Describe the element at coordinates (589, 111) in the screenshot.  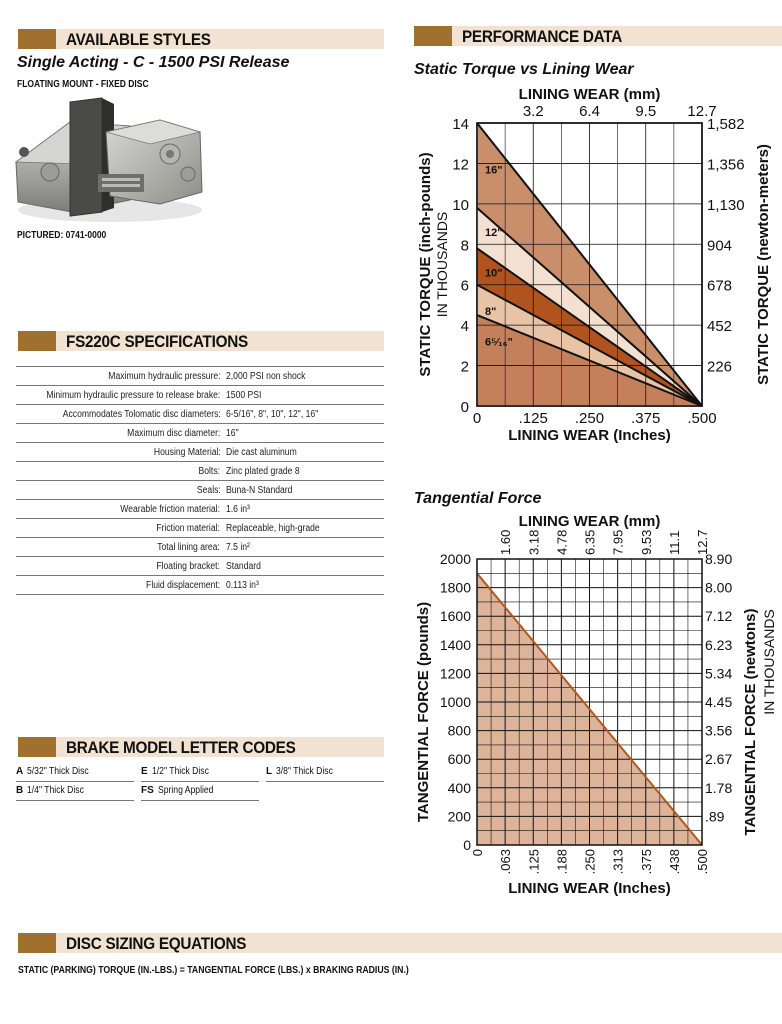
I see `x2-tick-label: 6.4` at that location.